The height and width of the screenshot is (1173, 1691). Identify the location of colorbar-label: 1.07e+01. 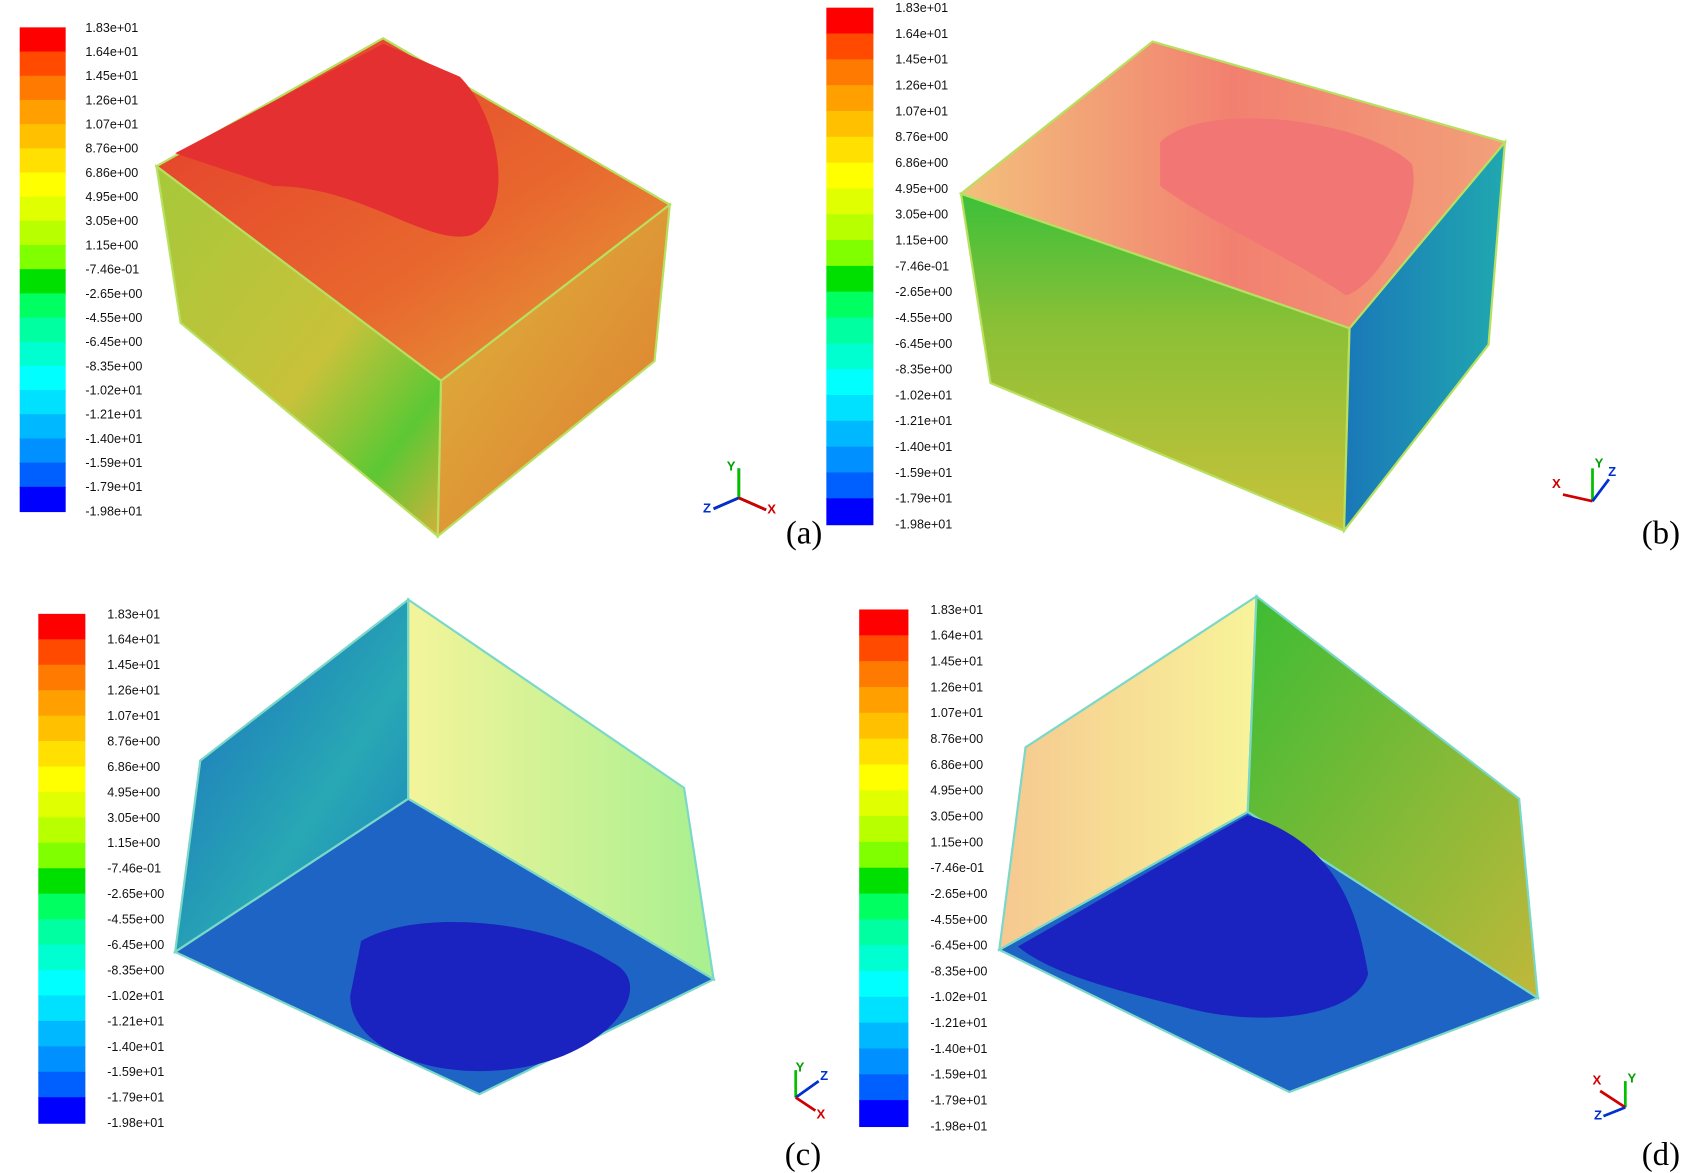
(921, 111).